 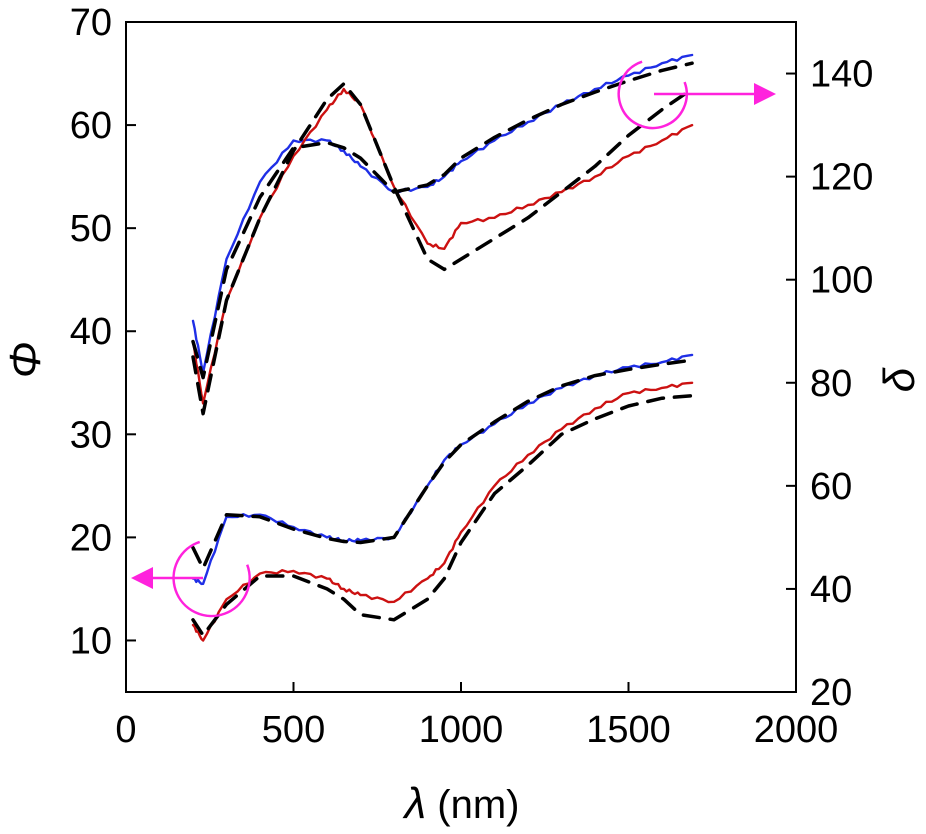 I want to click on x-axis-label: λ (nm), so click(x=461, y=803).